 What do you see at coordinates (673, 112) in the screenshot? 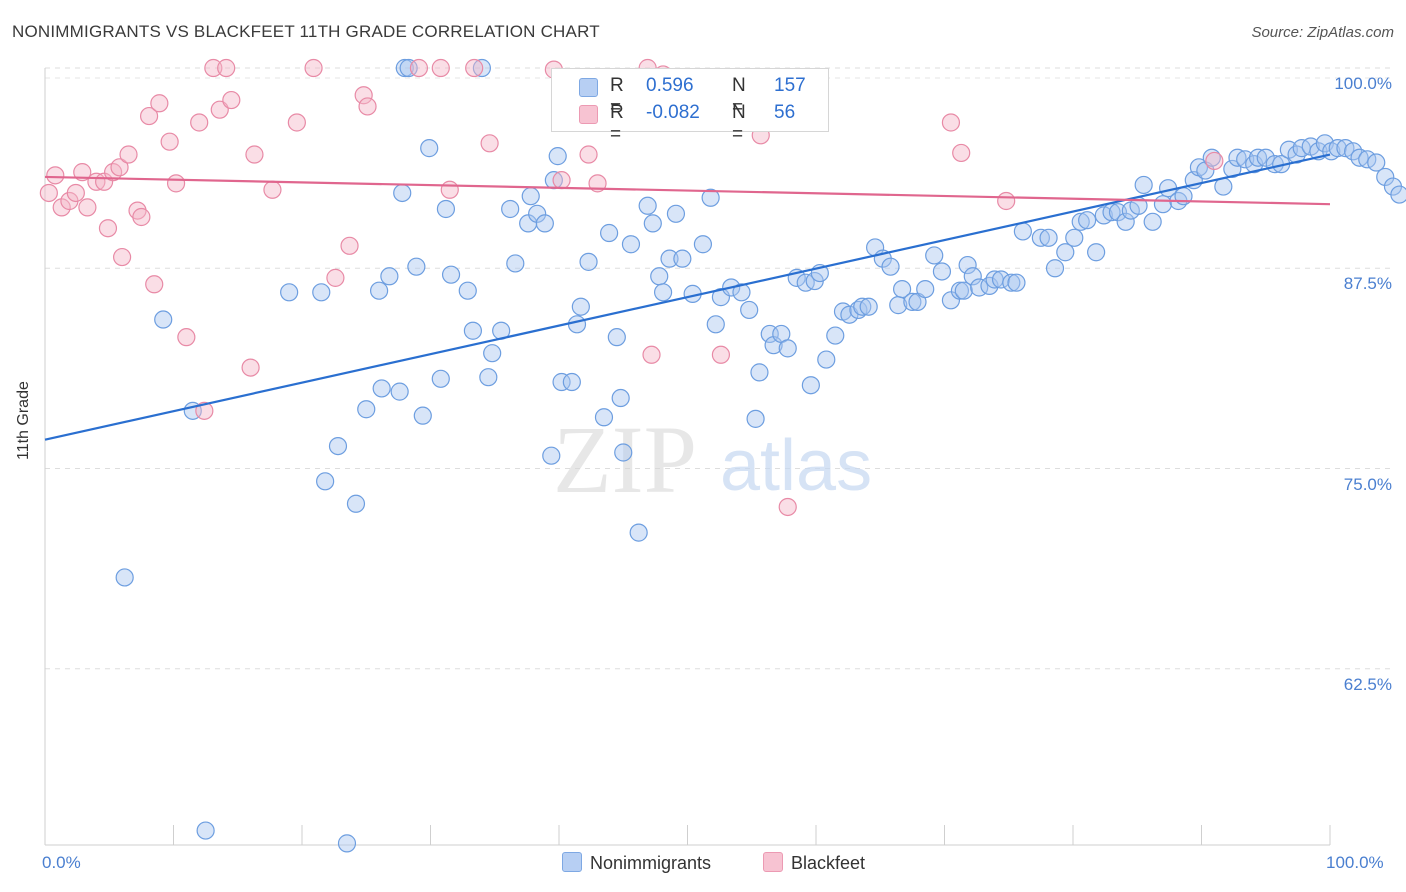
I see `r-value-blackfeet: -0.082` at bounding box center [673, 112].